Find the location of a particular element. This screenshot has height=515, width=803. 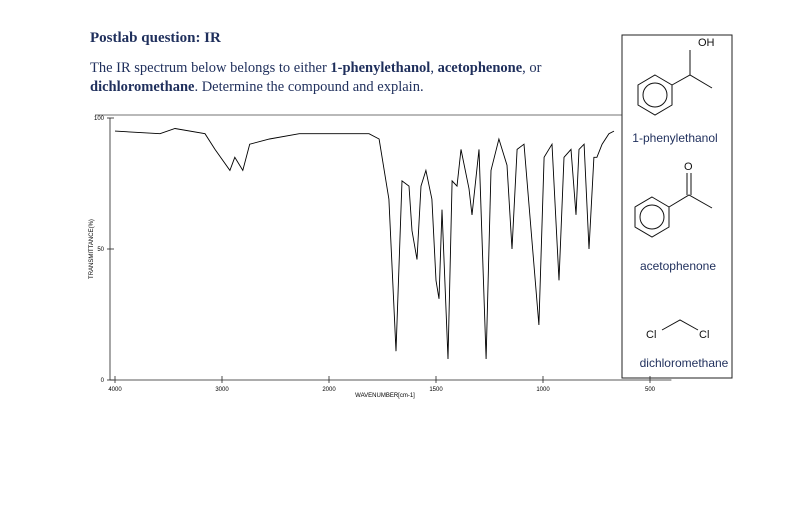

x-tick-label: 3000 is located at coordinates (222, 390).